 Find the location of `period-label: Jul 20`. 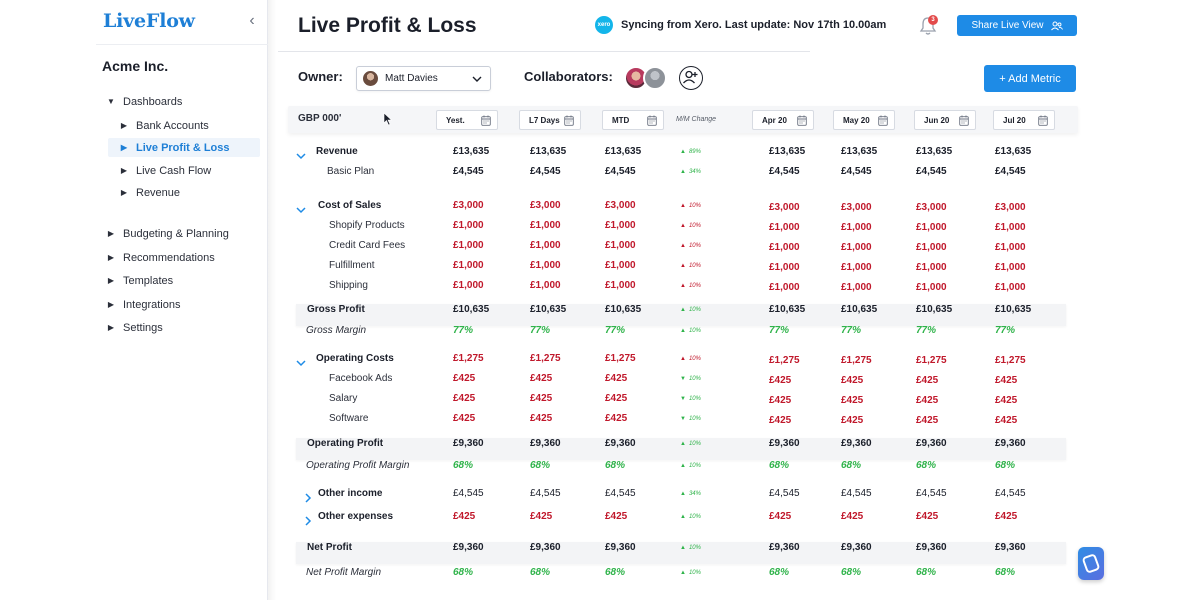

period-label: Jul 20 is located at coordinates (1014, 120).